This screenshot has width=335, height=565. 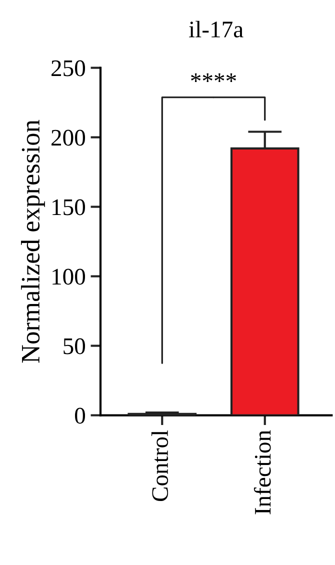 I want to click on y-tick-label: 50, so click(x=75, y=346).